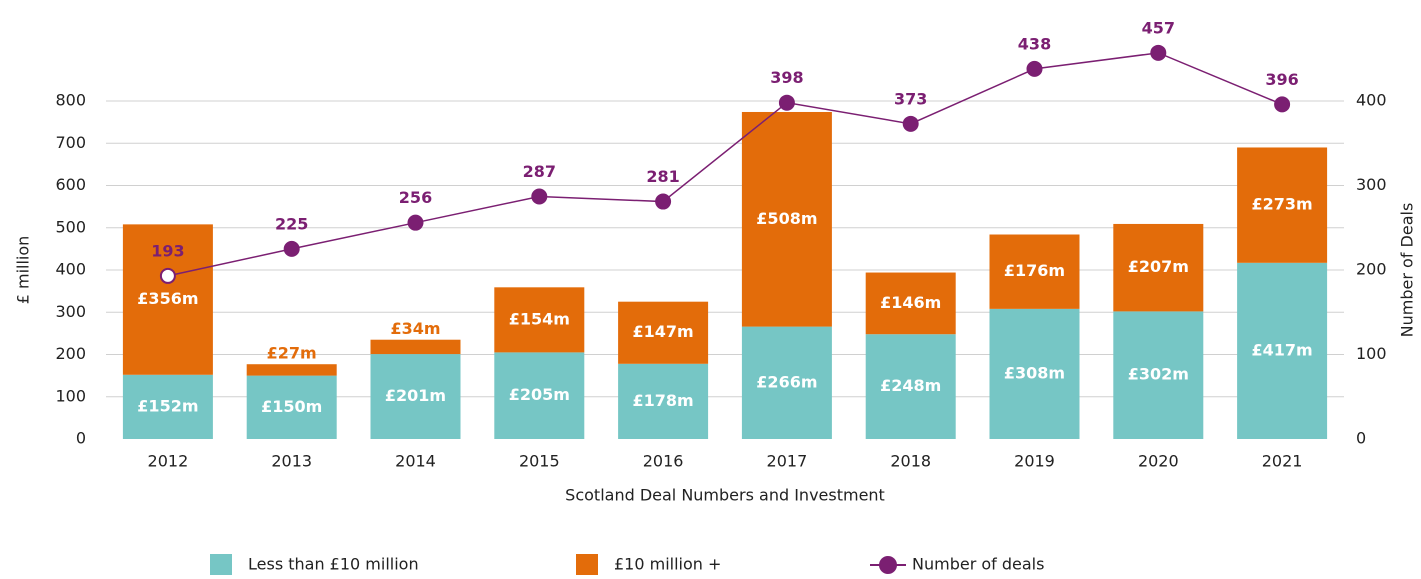  I want to click on data-label: 457, so click(1158, 27).